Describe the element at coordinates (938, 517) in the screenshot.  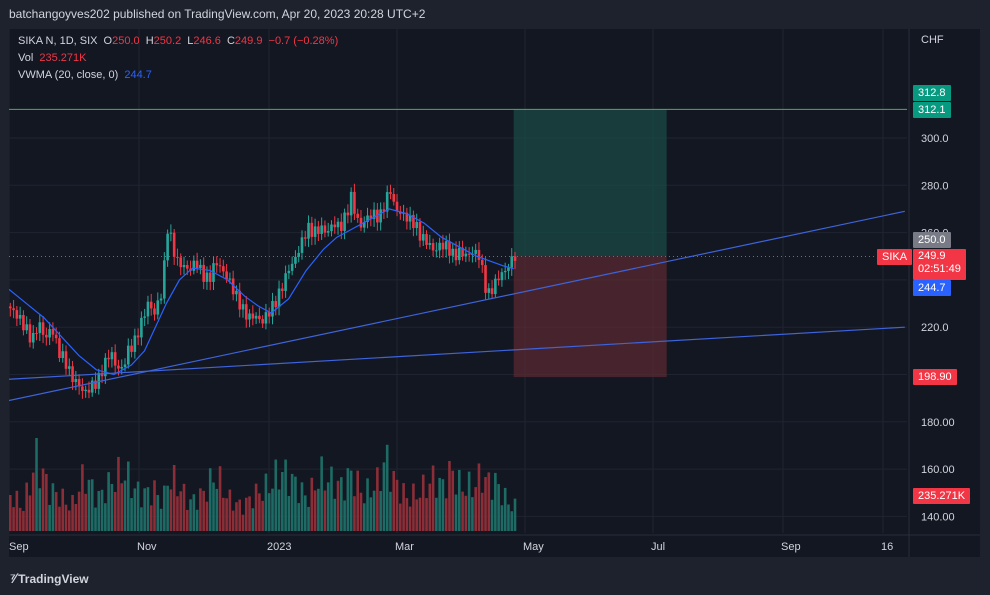
I see `y-tick-label: 140.00` at that location.